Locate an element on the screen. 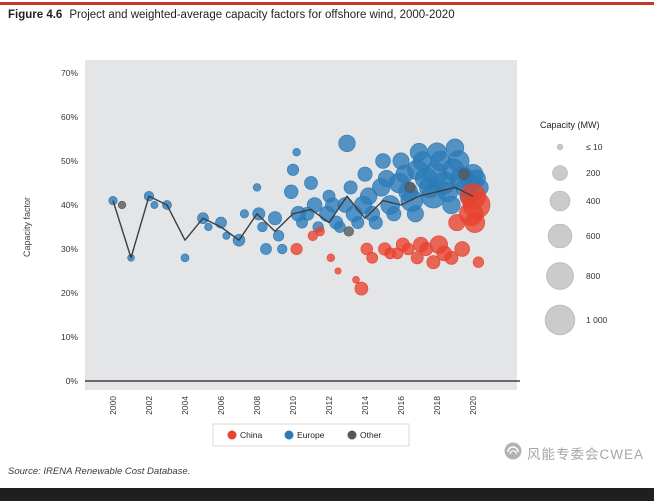 This screenshot has height=501, width=654. y-tick-label: 70% is located at coordinates (69, 73).